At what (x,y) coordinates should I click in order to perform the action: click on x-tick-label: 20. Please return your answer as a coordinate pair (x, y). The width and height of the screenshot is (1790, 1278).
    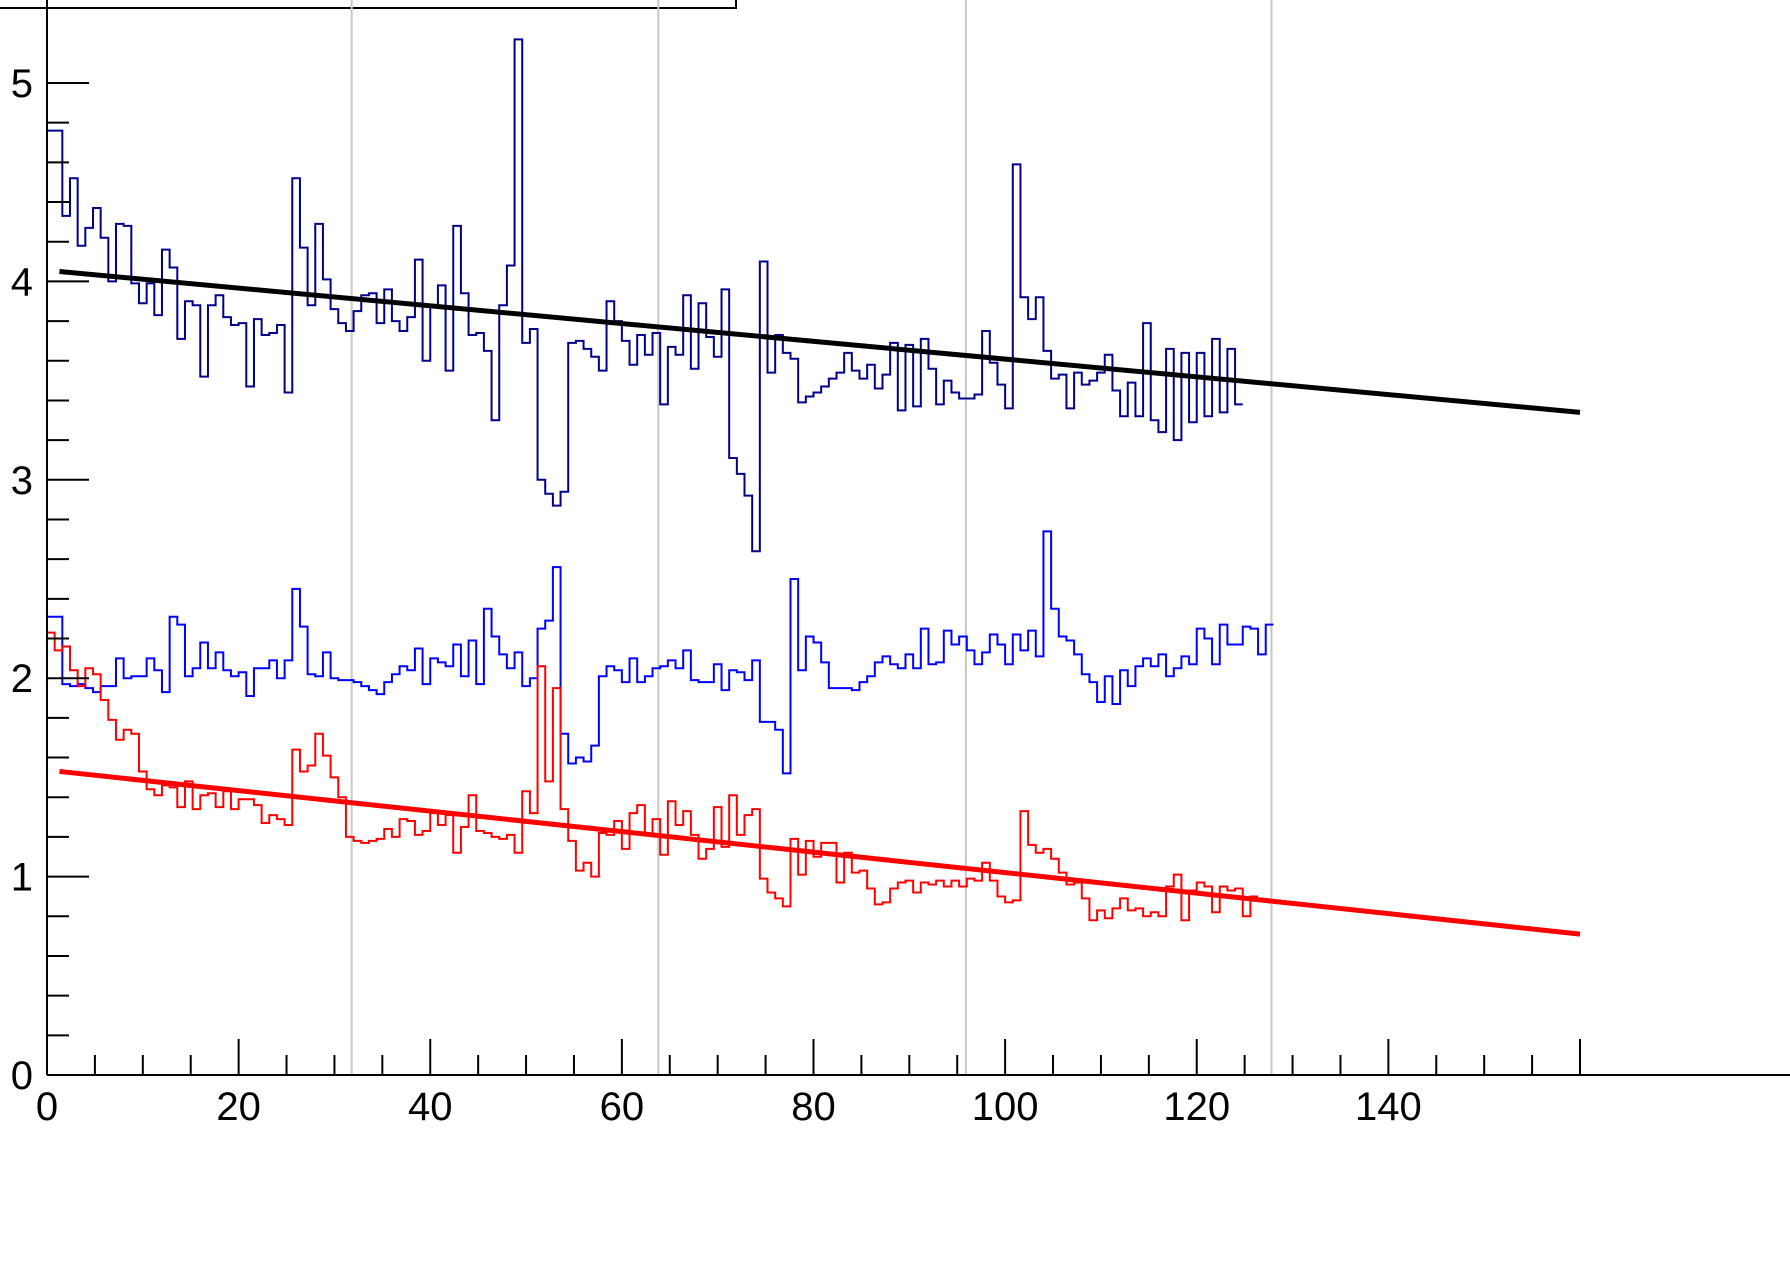
    Looking at the image, I should click on (238, 1107).